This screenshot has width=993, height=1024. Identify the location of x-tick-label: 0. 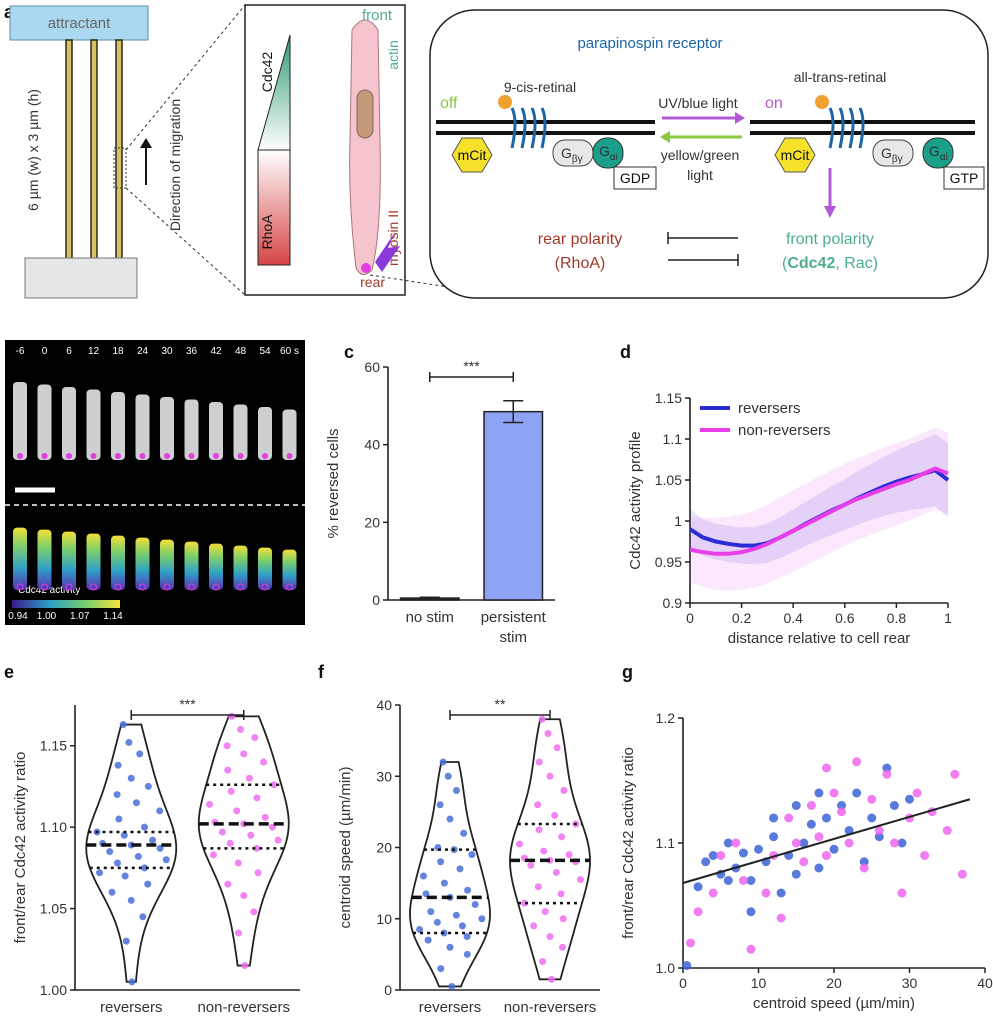
(683, 983).